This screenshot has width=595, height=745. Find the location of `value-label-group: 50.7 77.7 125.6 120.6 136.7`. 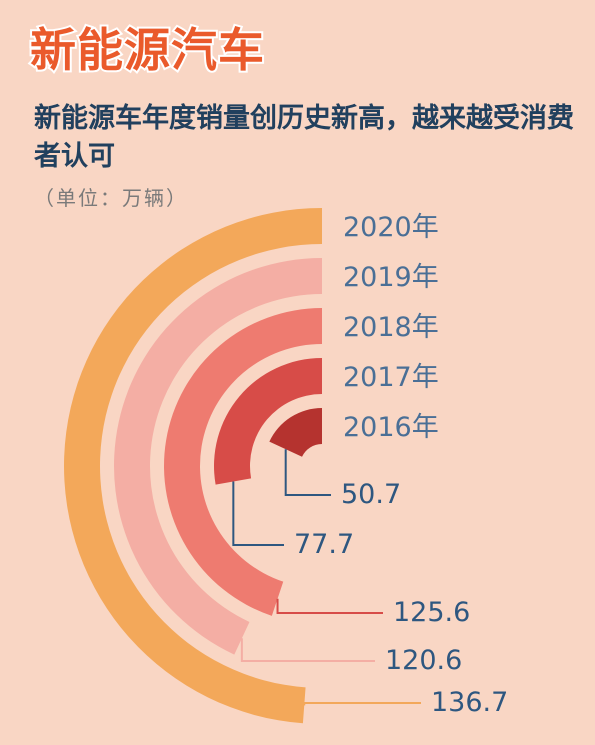

value-label-group: 50.7 77.7 125.6 120.6 136.7 is located at coordinates (401, 598).